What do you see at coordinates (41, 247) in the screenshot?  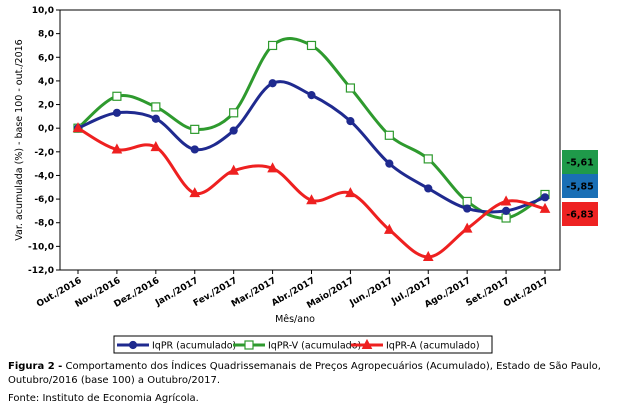 I see `y-tick-label: -10,0` at bounding box center [41, 247].